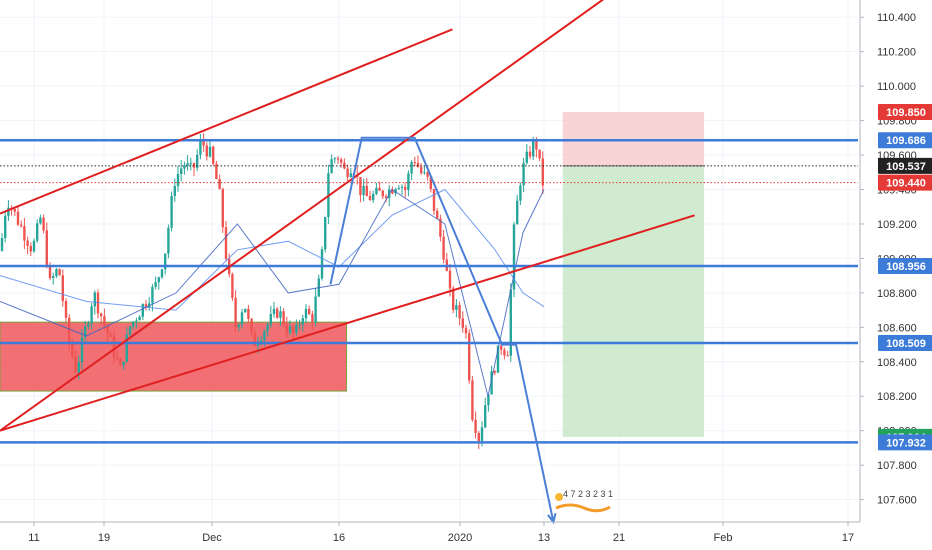 This screenshot has height=550, width=932. What do you see at coordinates (588, 494) in the screenshot?
I see `watermark-text: 4 7 2 3 2 3 1` at bounding box center [588, 494].